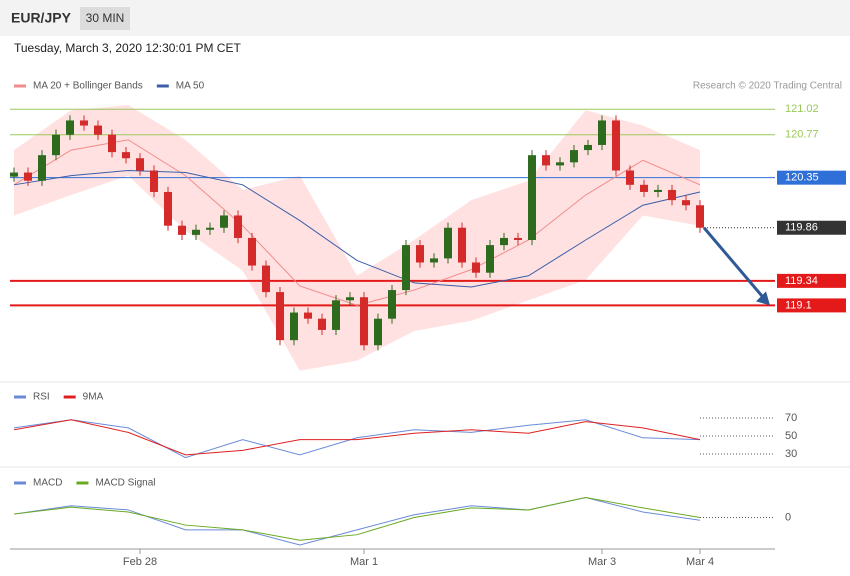 The width and height of the screenshot is (850, 576). What do you see at coordinates (88, 86) in the screenshot?
I see `legend-label: MA 20 + Bollinger Bands` at bounding box center [88, 86].